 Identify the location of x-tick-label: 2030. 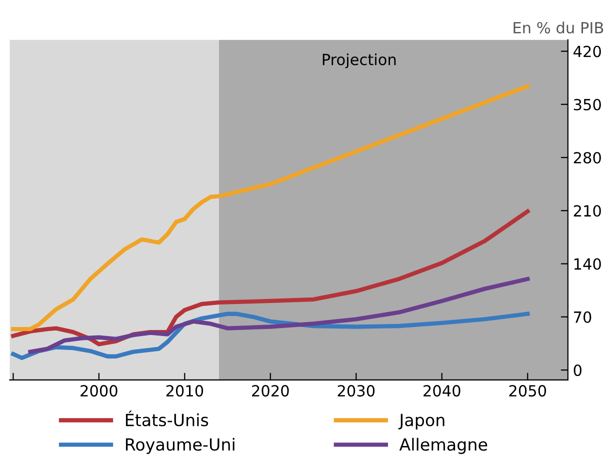
(356, 391).